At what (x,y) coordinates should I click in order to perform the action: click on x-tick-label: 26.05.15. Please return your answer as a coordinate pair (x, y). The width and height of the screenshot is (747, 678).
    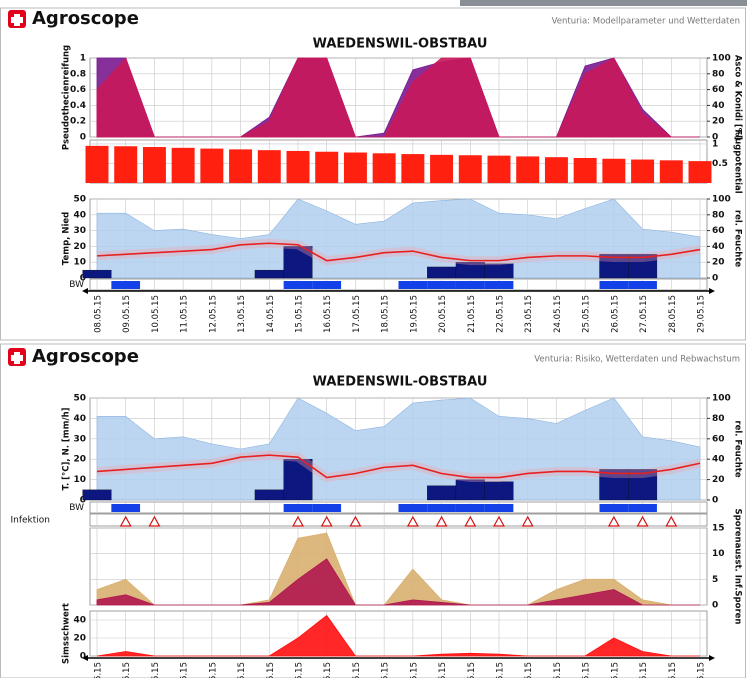
    Looking at the image, I should click on (615, 314).